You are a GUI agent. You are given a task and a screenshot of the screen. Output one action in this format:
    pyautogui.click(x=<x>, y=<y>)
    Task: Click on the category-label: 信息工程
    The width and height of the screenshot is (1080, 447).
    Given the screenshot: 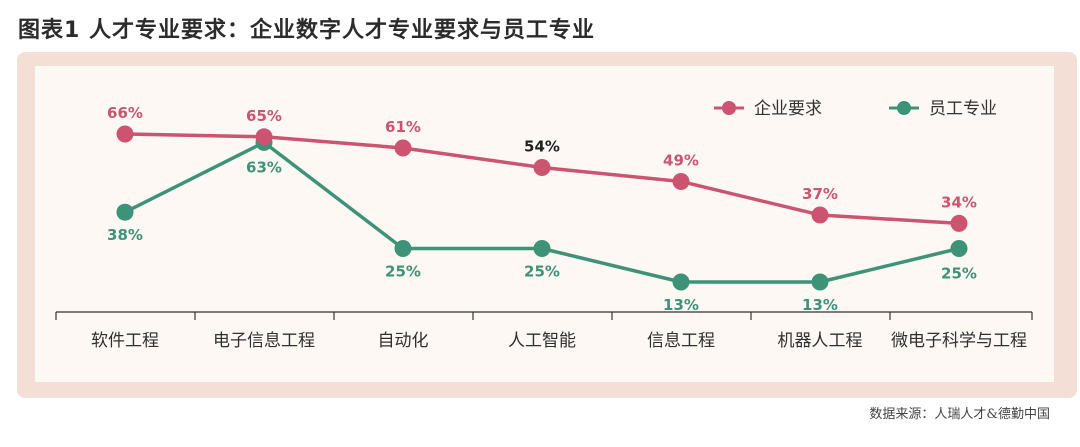 What is the action you would take?
    pyautogui.click(x=681, y=341)
    